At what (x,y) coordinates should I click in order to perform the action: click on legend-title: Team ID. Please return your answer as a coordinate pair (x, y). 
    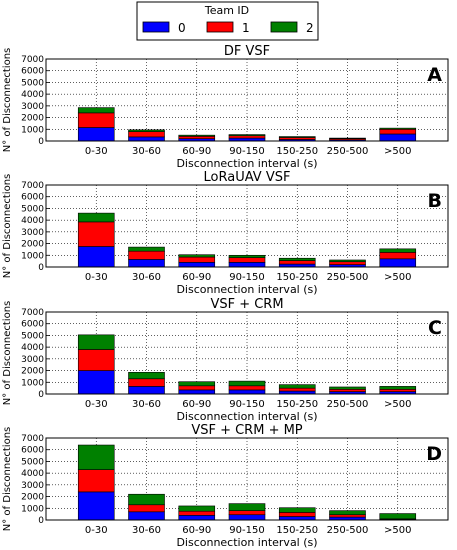
    Looking at the image, I should click on (226, 10).